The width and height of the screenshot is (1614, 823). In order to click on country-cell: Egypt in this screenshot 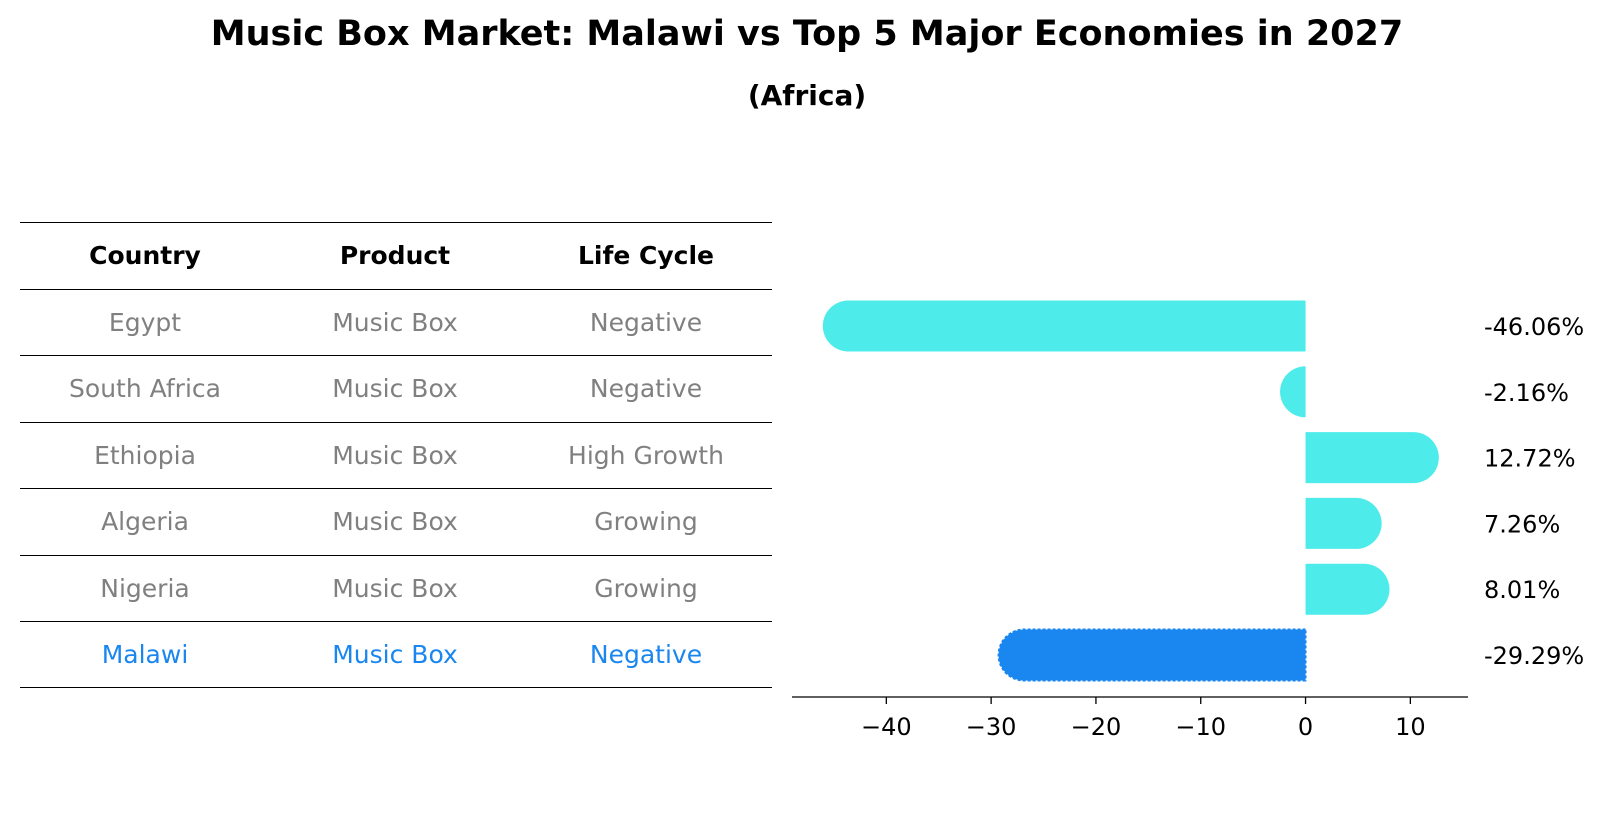, I will do `click(145, 322)`.